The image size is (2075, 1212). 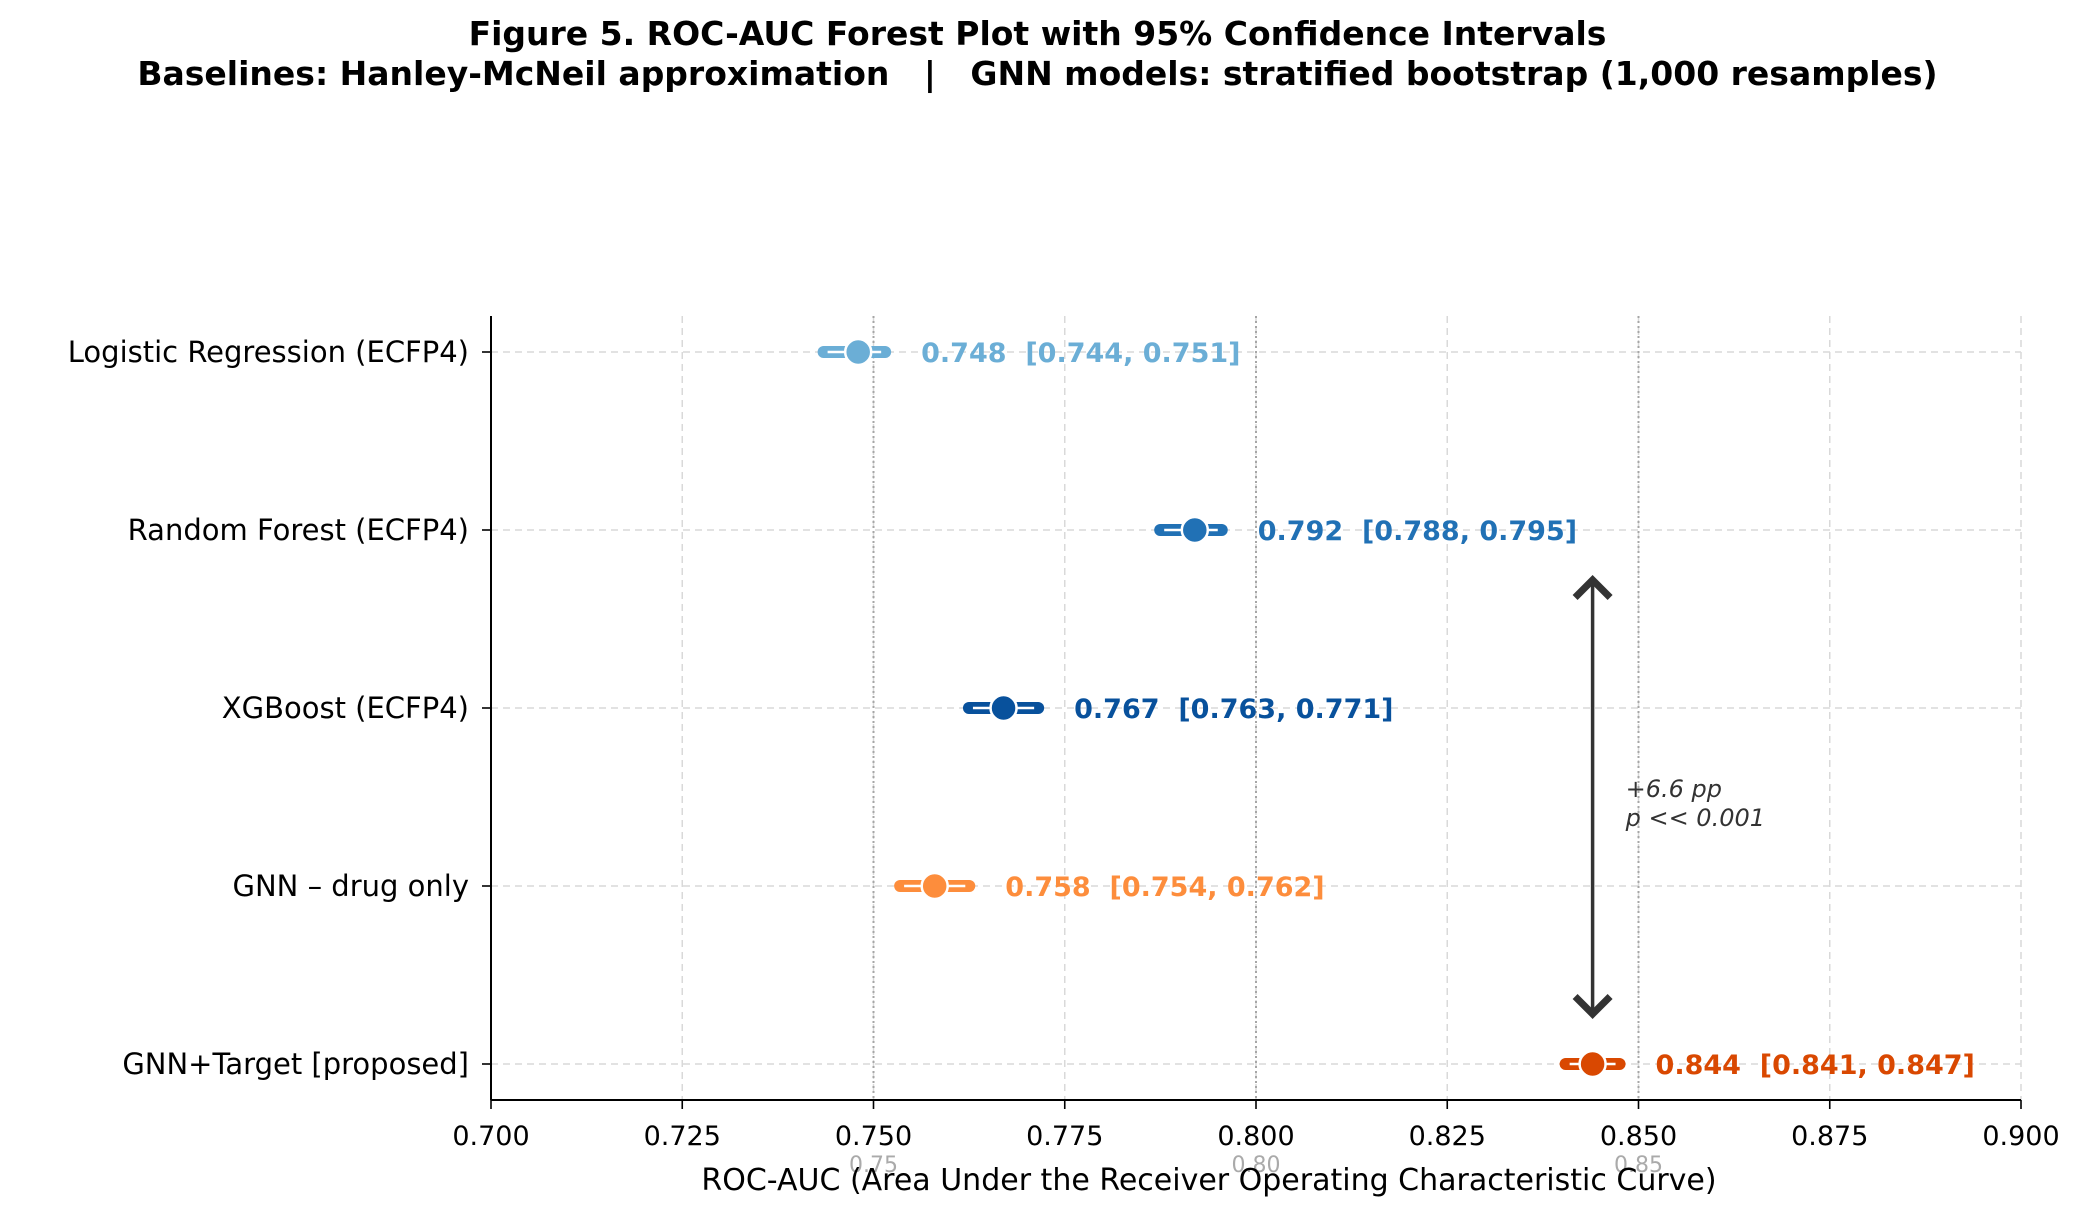 What do you see at coordinates (490, 1136) in the screenshot?
I see `x-tick-label: 0.700` at bounding box center [490, 1136].